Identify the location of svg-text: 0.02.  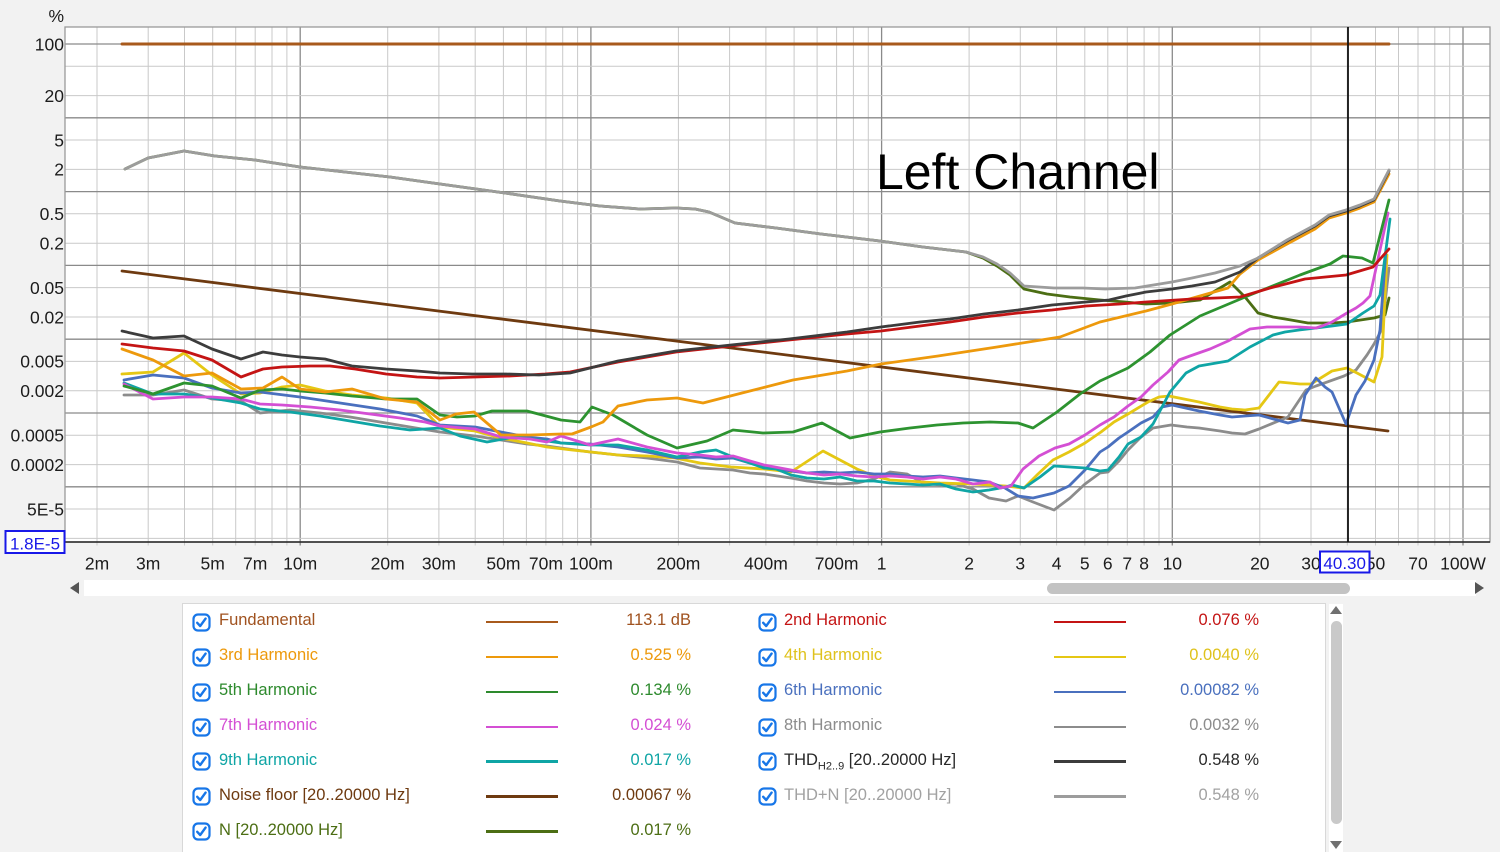
(47, 317).